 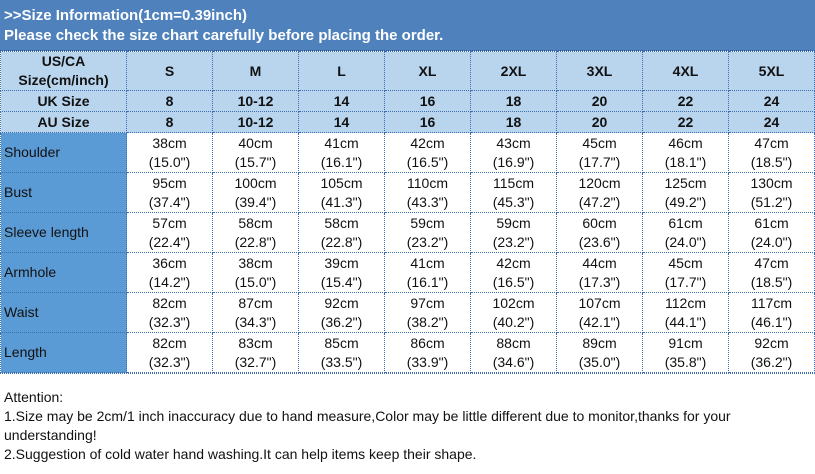 What do you see at coordinates (255, 182) in the screenshot?
I see `cm-value: 100cm` at bounding box center [255, 182].